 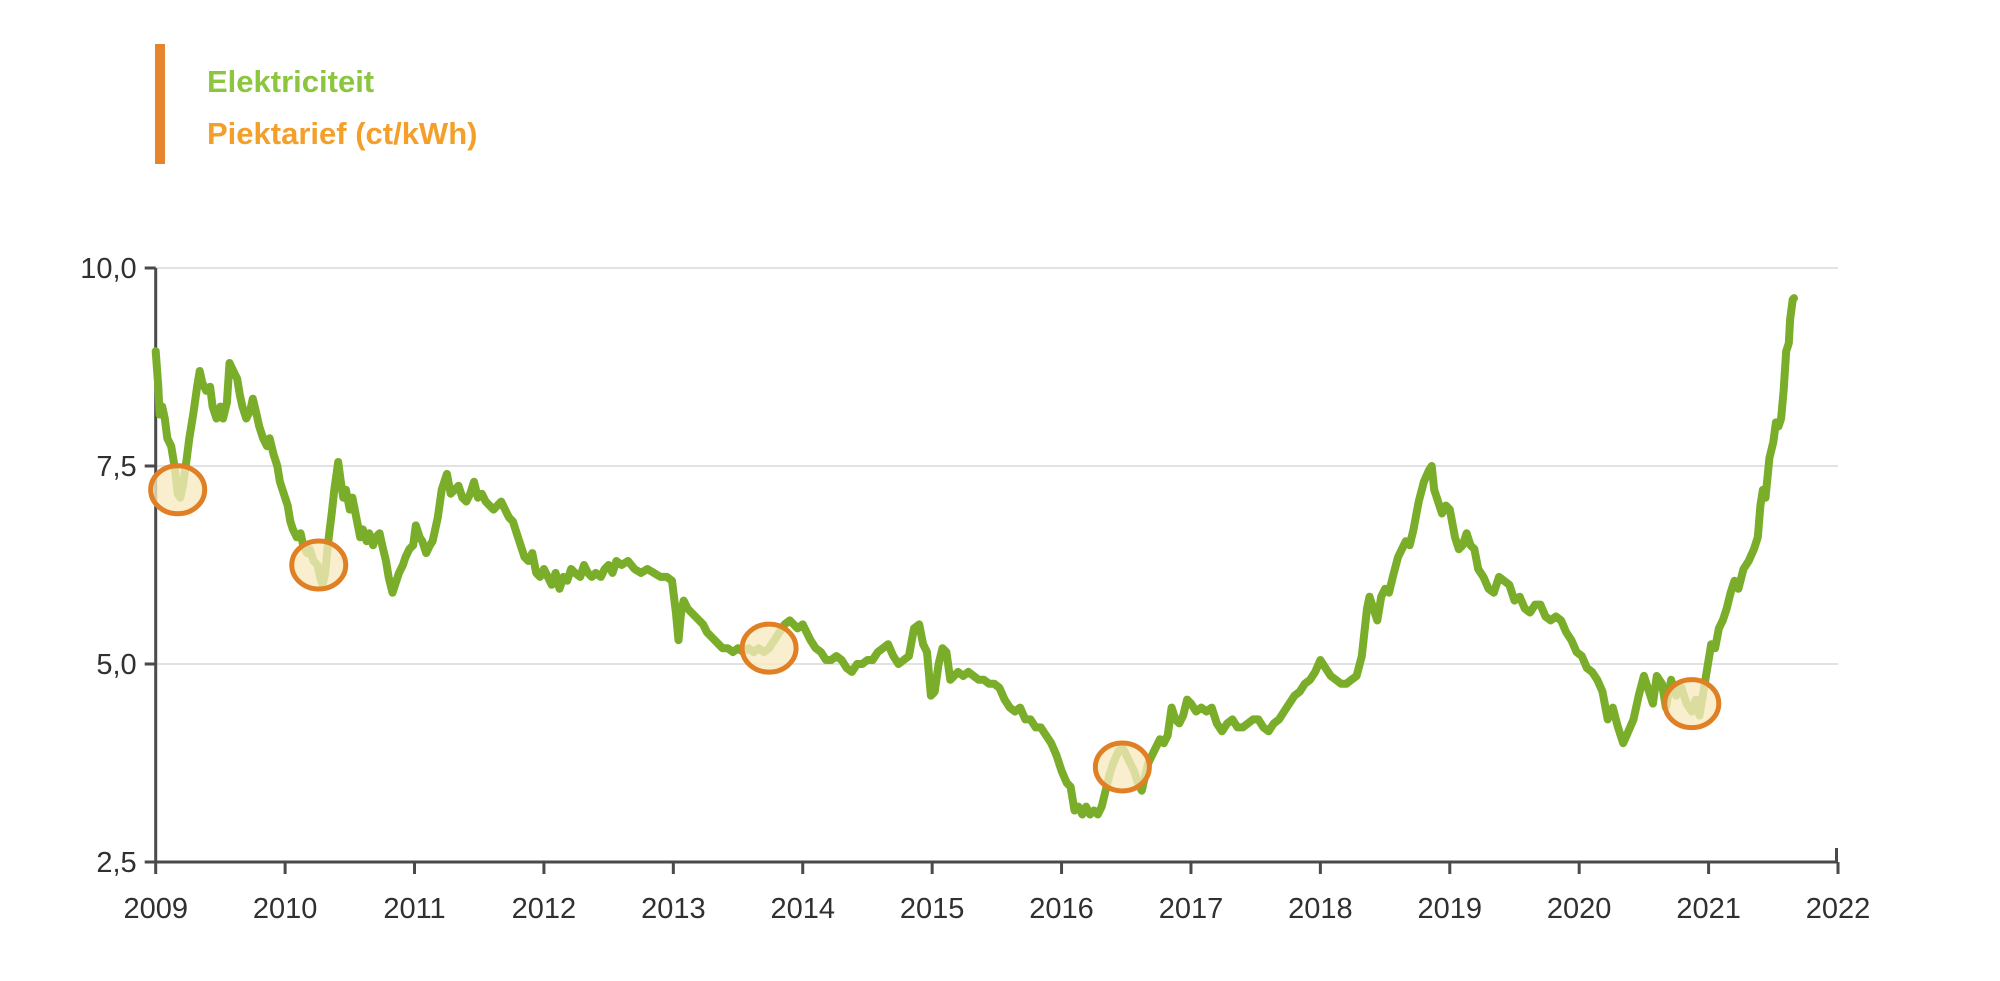 What do you see at coordinates (342, 102) in the screenshot?
I see `legend-text: Elektriciteit Piektarief (ct/kWh)` at bounding box center [342, 102].